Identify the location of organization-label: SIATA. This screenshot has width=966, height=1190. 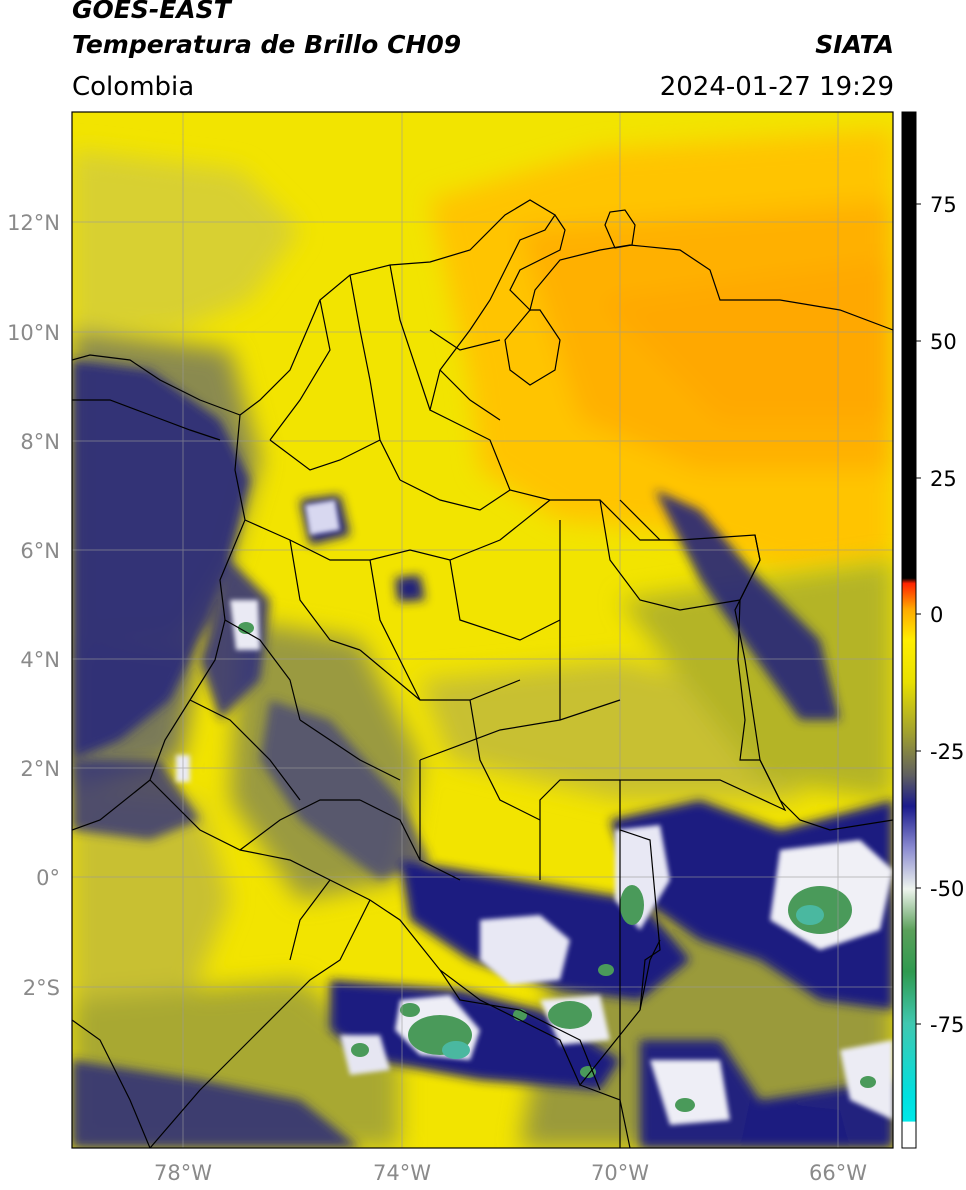
(854, 44).